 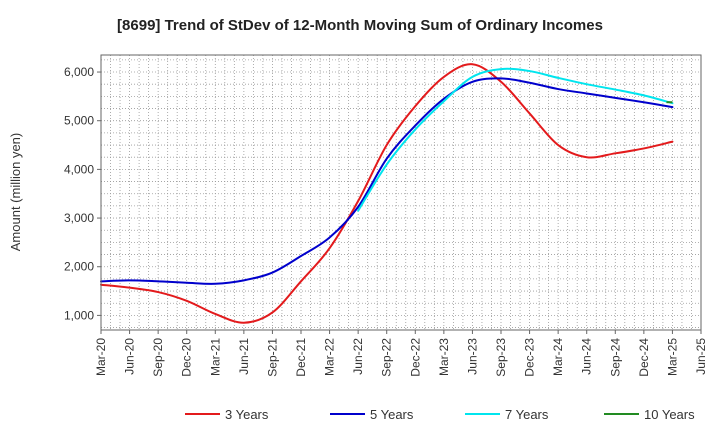 What do you see at coordinates (79, 218) in the screenshot?
I see `y-tick-label: 3,000` at bounding box center [79, 218].